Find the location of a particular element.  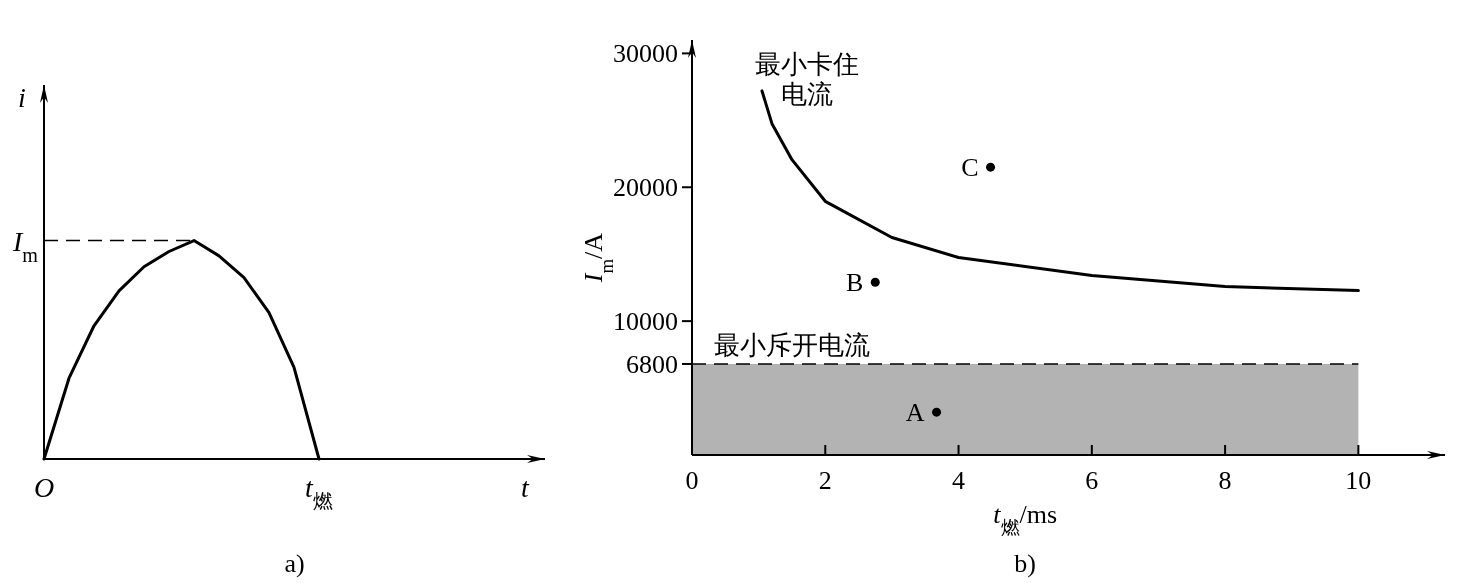

x-tick-label: O is located at coordinates (44, 487).